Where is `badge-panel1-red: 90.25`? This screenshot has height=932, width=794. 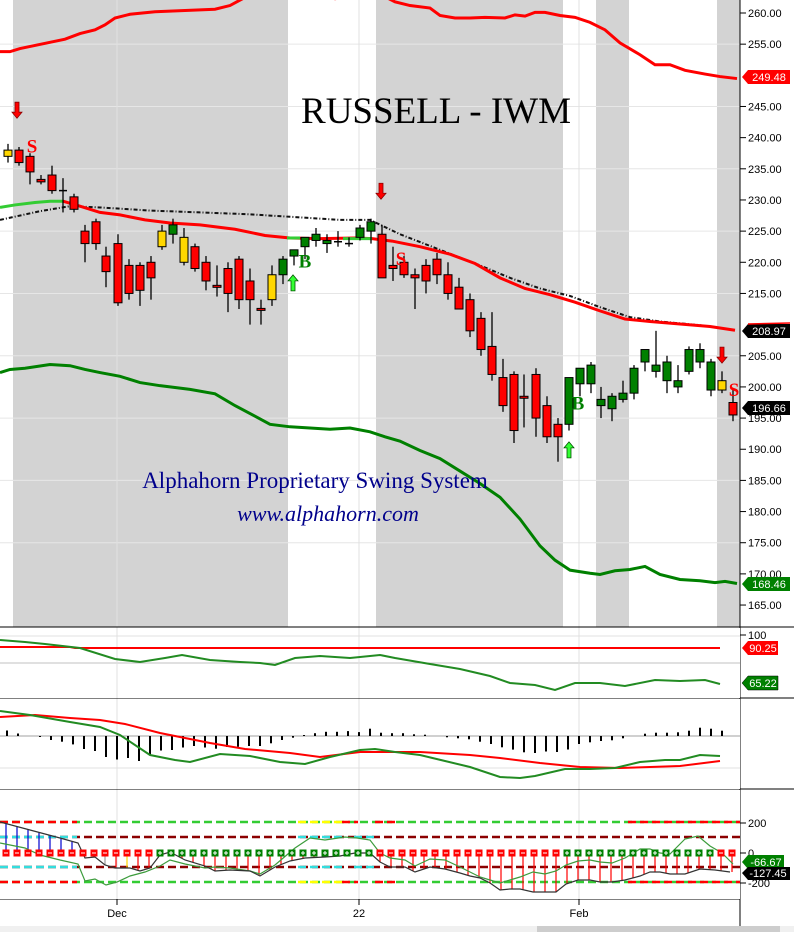 badge-panel1-red: 90.25 is located at coordinates (760, 648).